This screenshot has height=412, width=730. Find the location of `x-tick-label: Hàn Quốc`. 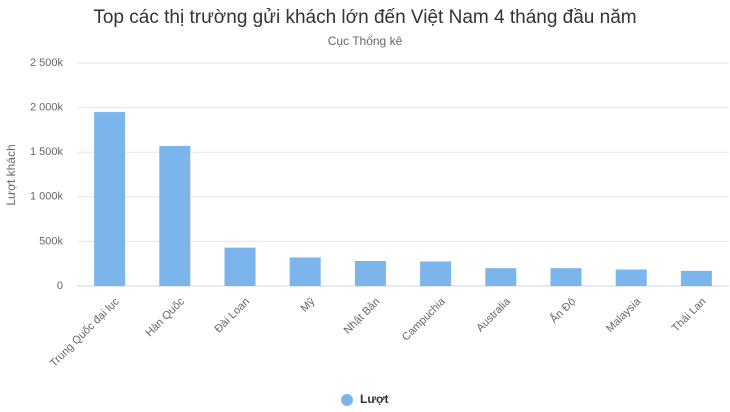

x-tick-label: Hàn Quốc is located at coordinates (165, 317).